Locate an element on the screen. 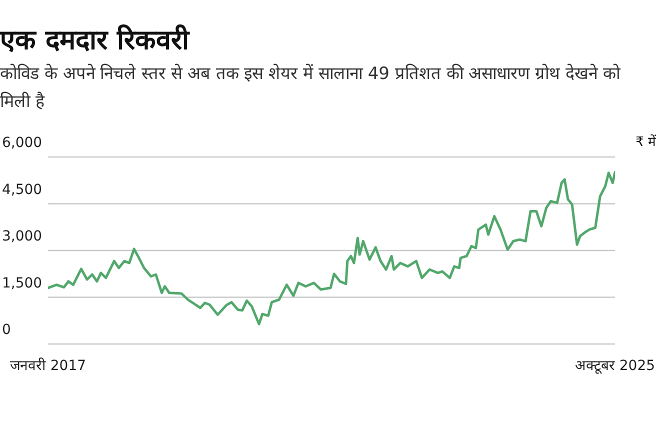 The width and height of the screenshot is (660, 437). x-tick-label: जनवरी 2017 is located at coordinates (48, 365).